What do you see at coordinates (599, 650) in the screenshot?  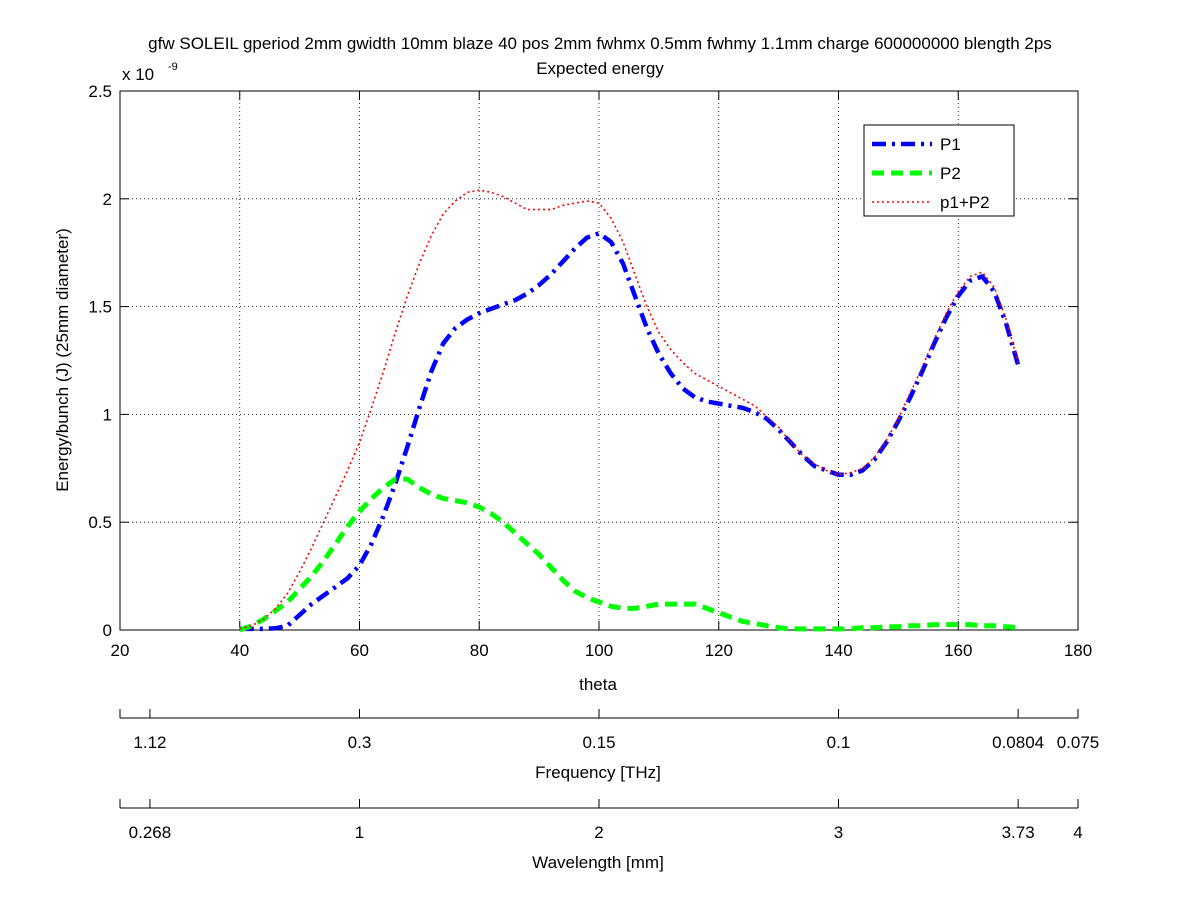 I see `x-tick-label: 100` at bounding box center [599, 650].